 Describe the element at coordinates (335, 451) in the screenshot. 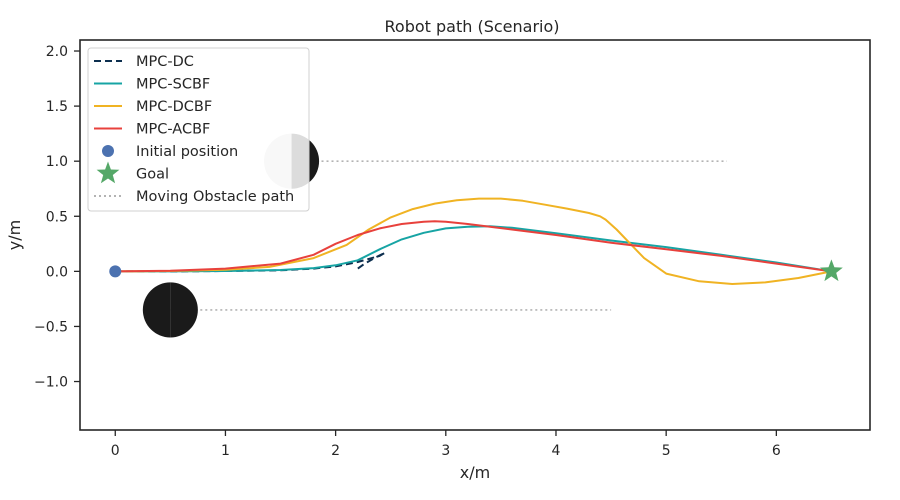

I see `x-tick-label-2: 2` at that location.